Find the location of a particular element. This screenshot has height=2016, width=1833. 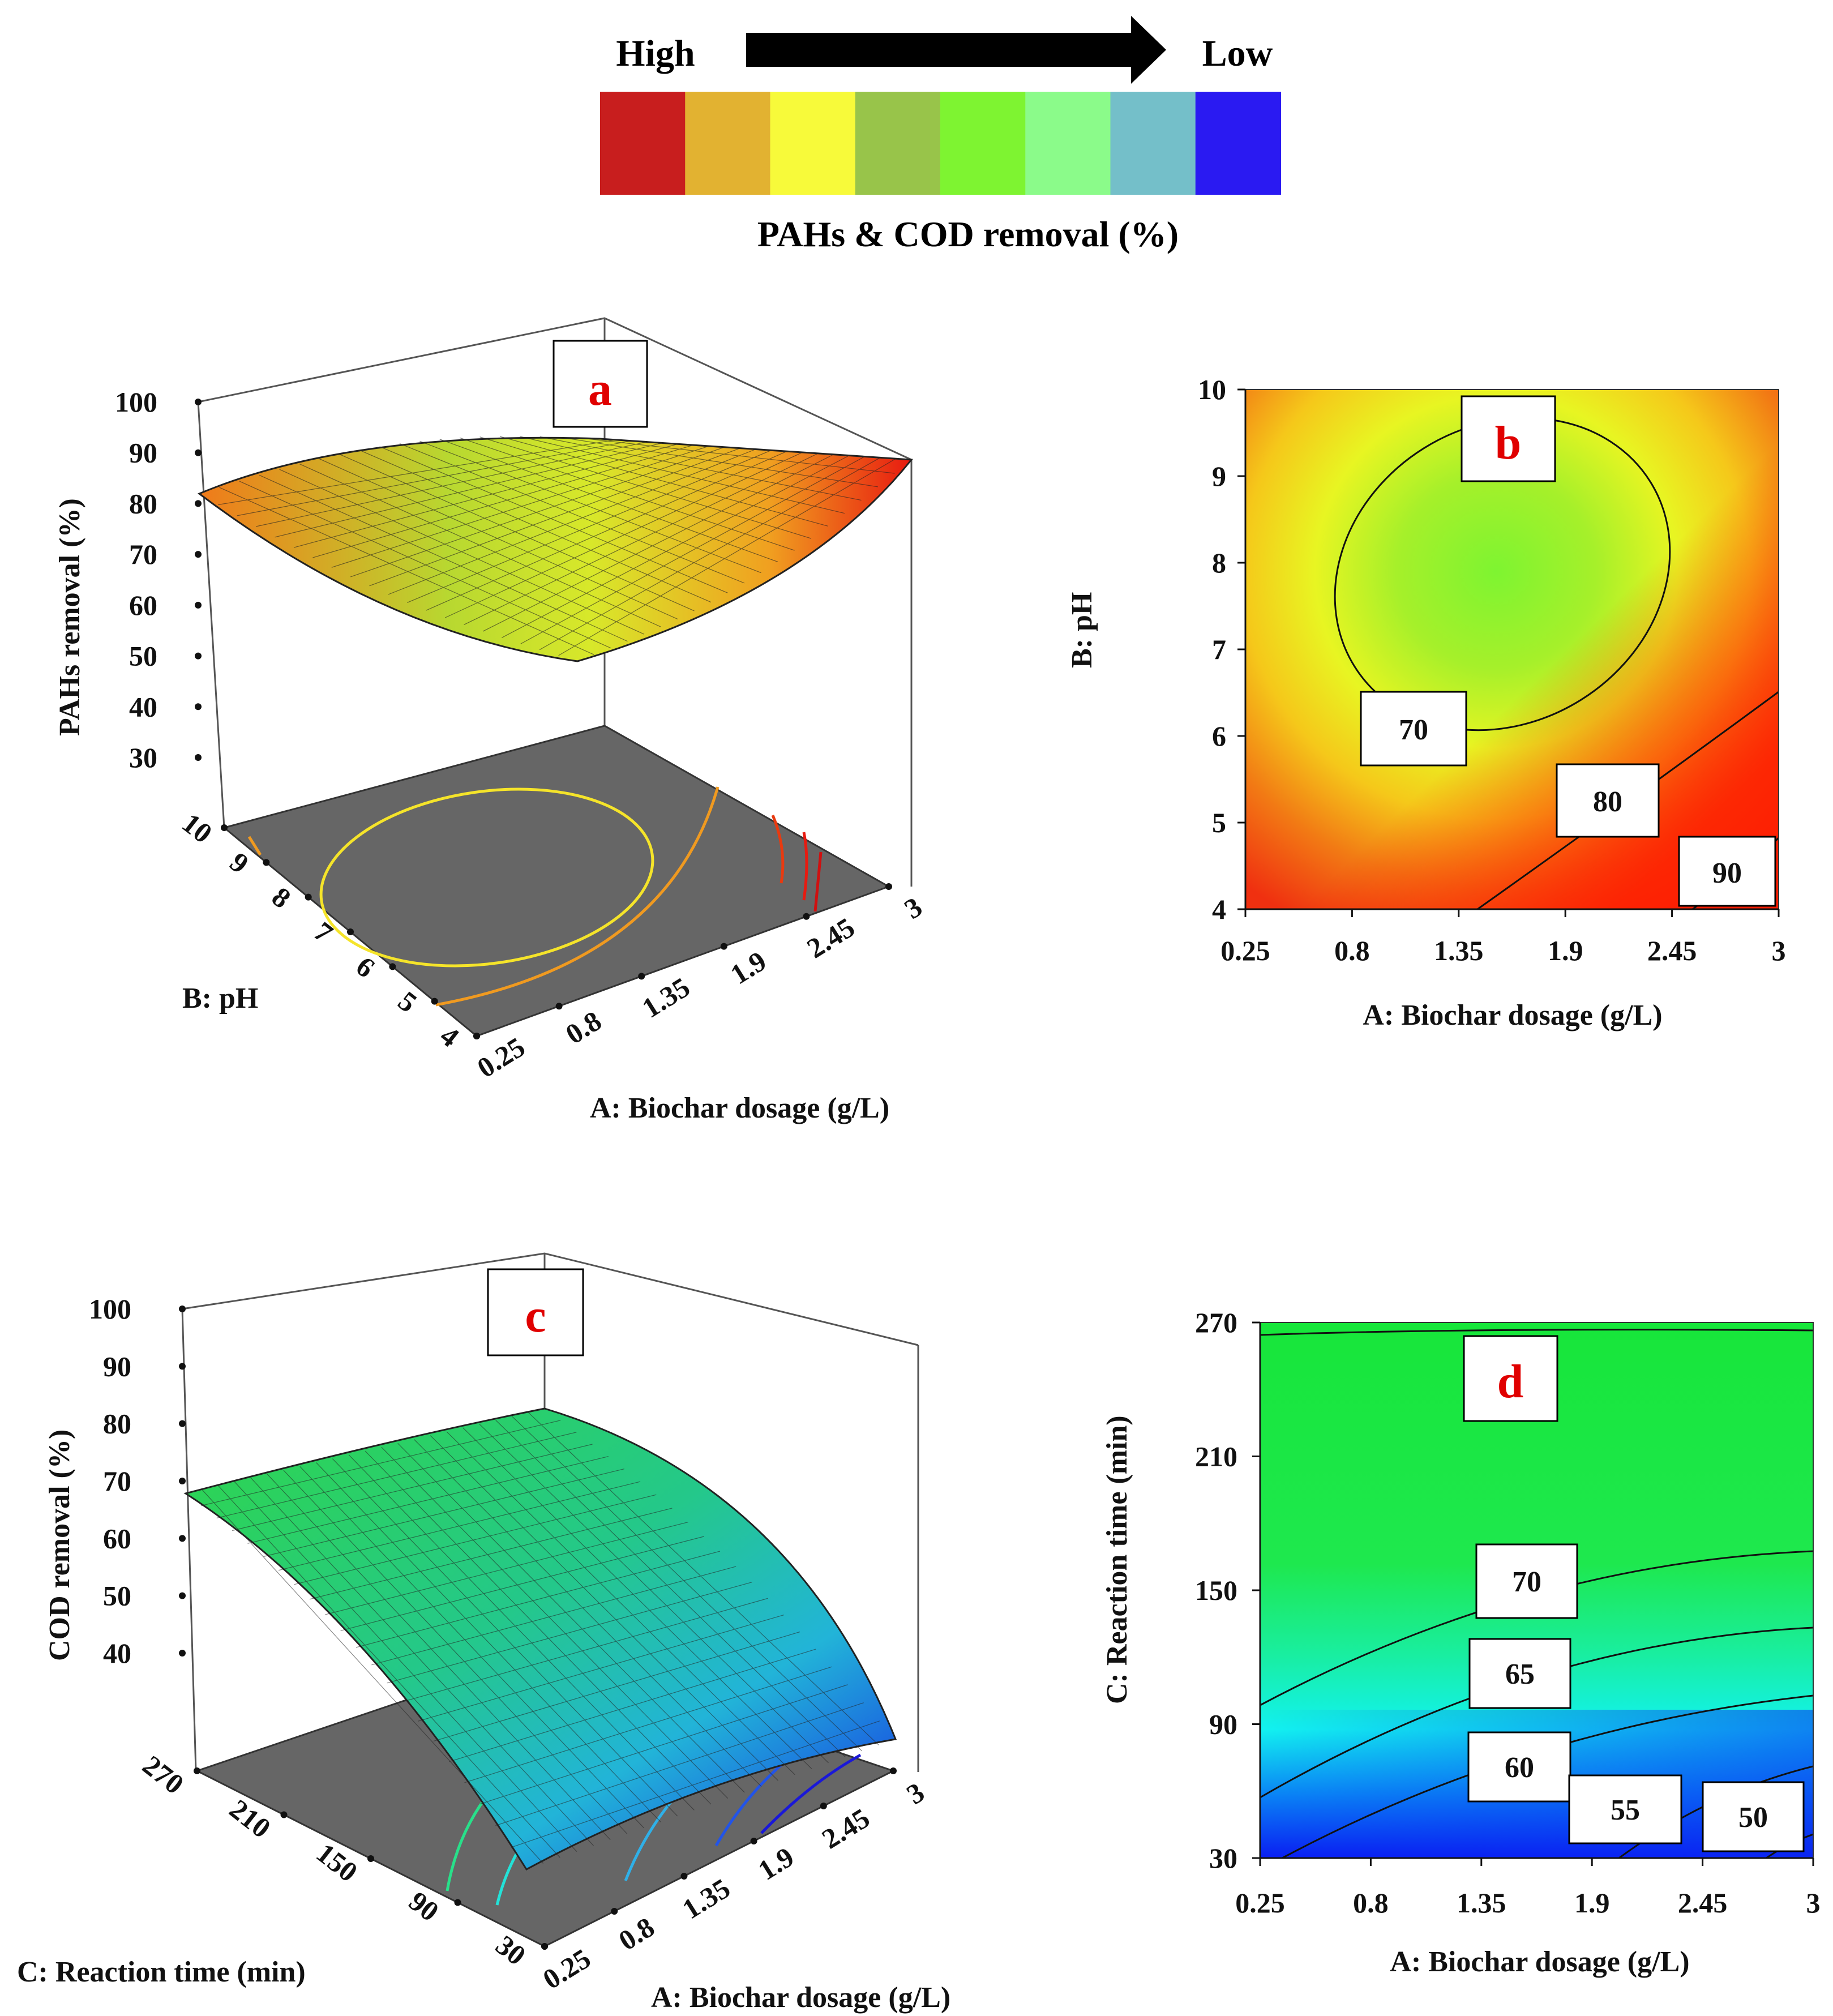

panel-c-x-axis-tick-label: 0.8 is located at coordinates (636, 1934).